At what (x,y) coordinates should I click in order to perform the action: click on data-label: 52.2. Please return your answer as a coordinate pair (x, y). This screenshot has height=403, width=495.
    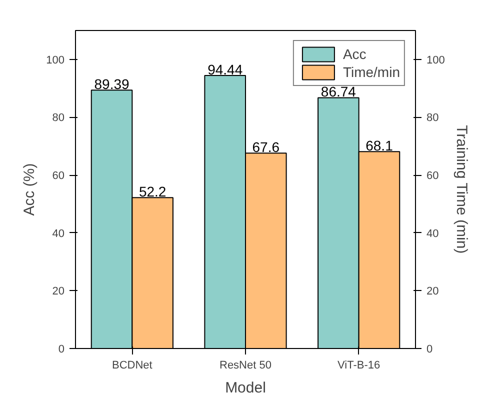
    Looking at the image, I should click on (152, 192).